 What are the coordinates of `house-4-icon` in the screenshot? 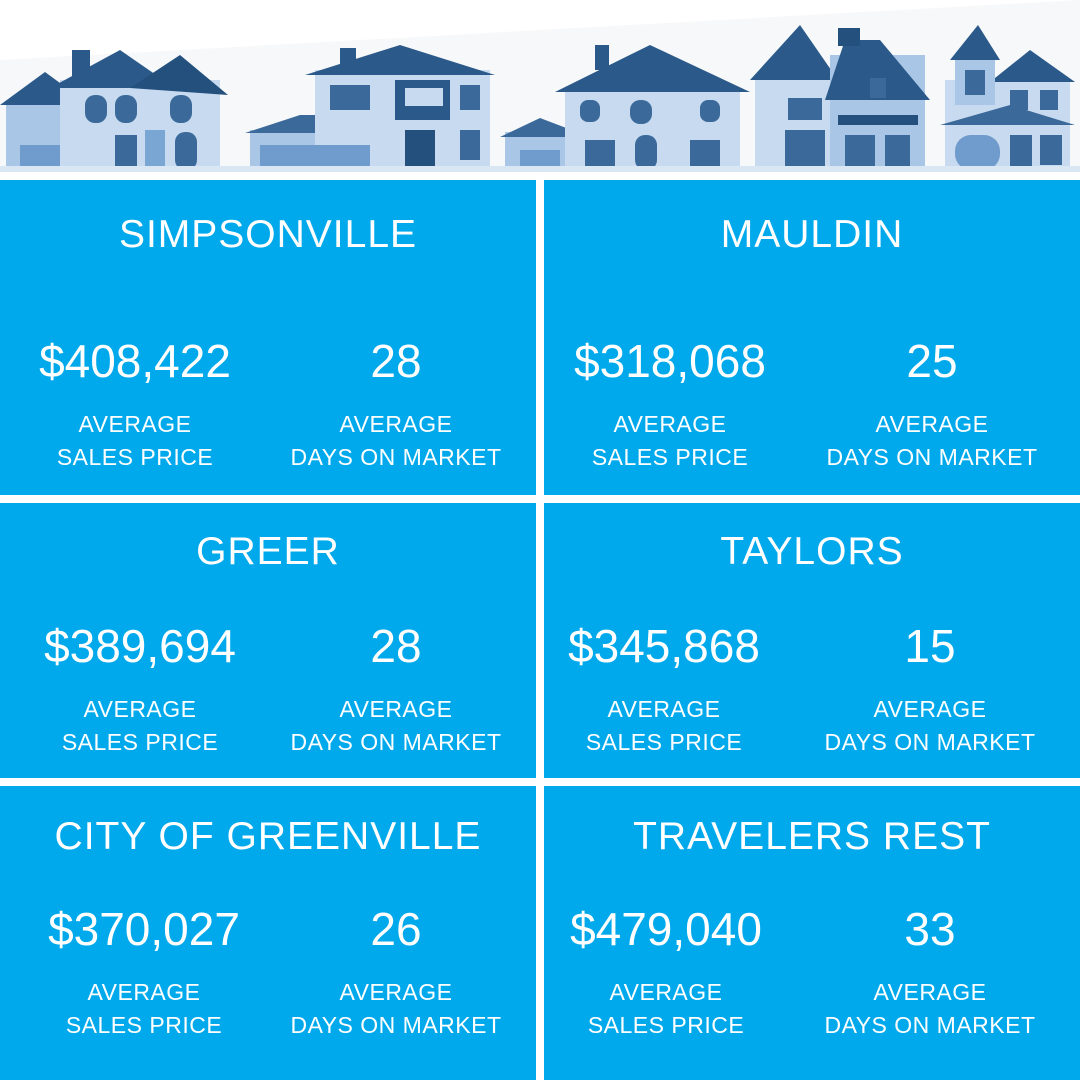 It's located at (840, 97).